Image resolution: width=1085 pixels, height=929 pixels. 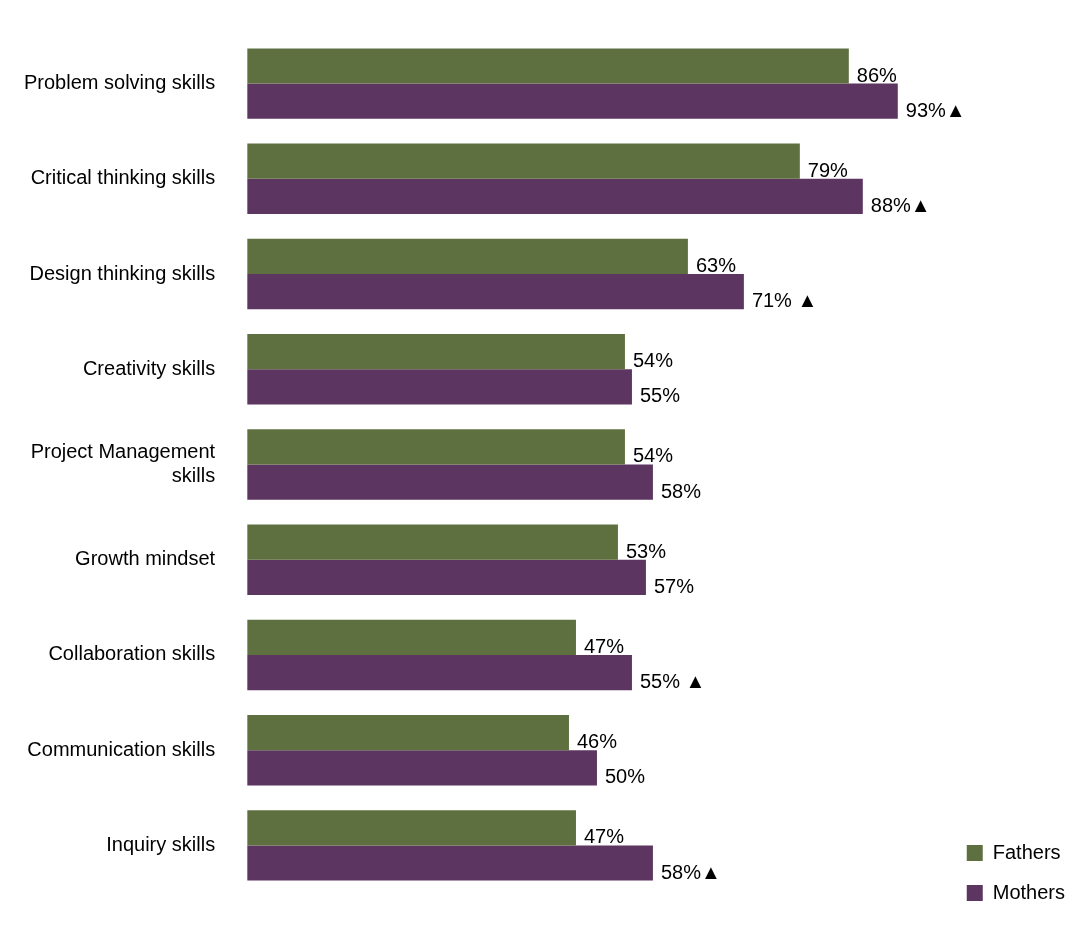 What do you see at coordinates (877, 74) in the screenshot?
I see `data-label: 86%` at bounding box center [877, 74].